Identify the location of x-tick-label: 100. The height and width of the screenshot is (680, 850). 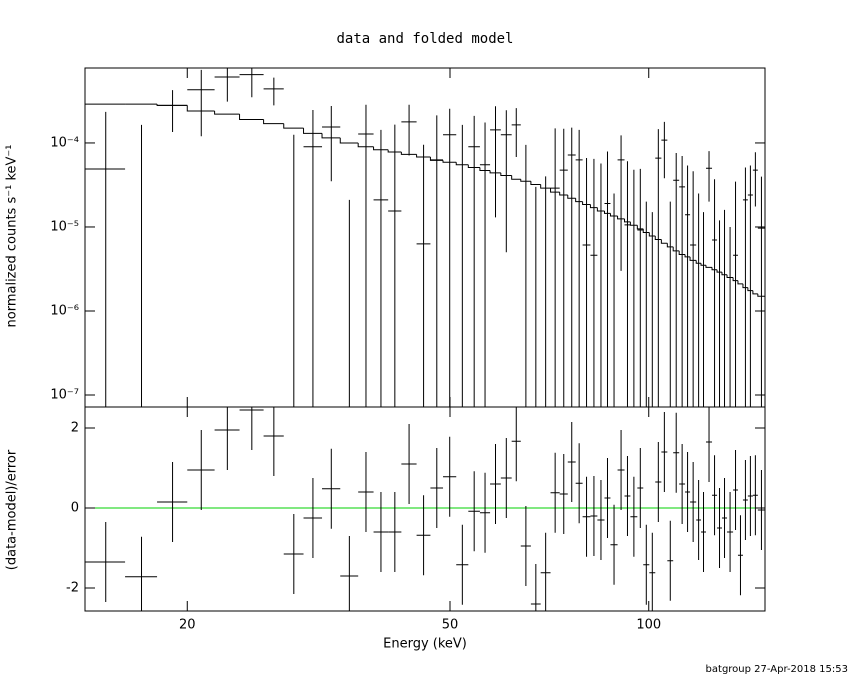
(648, 625).